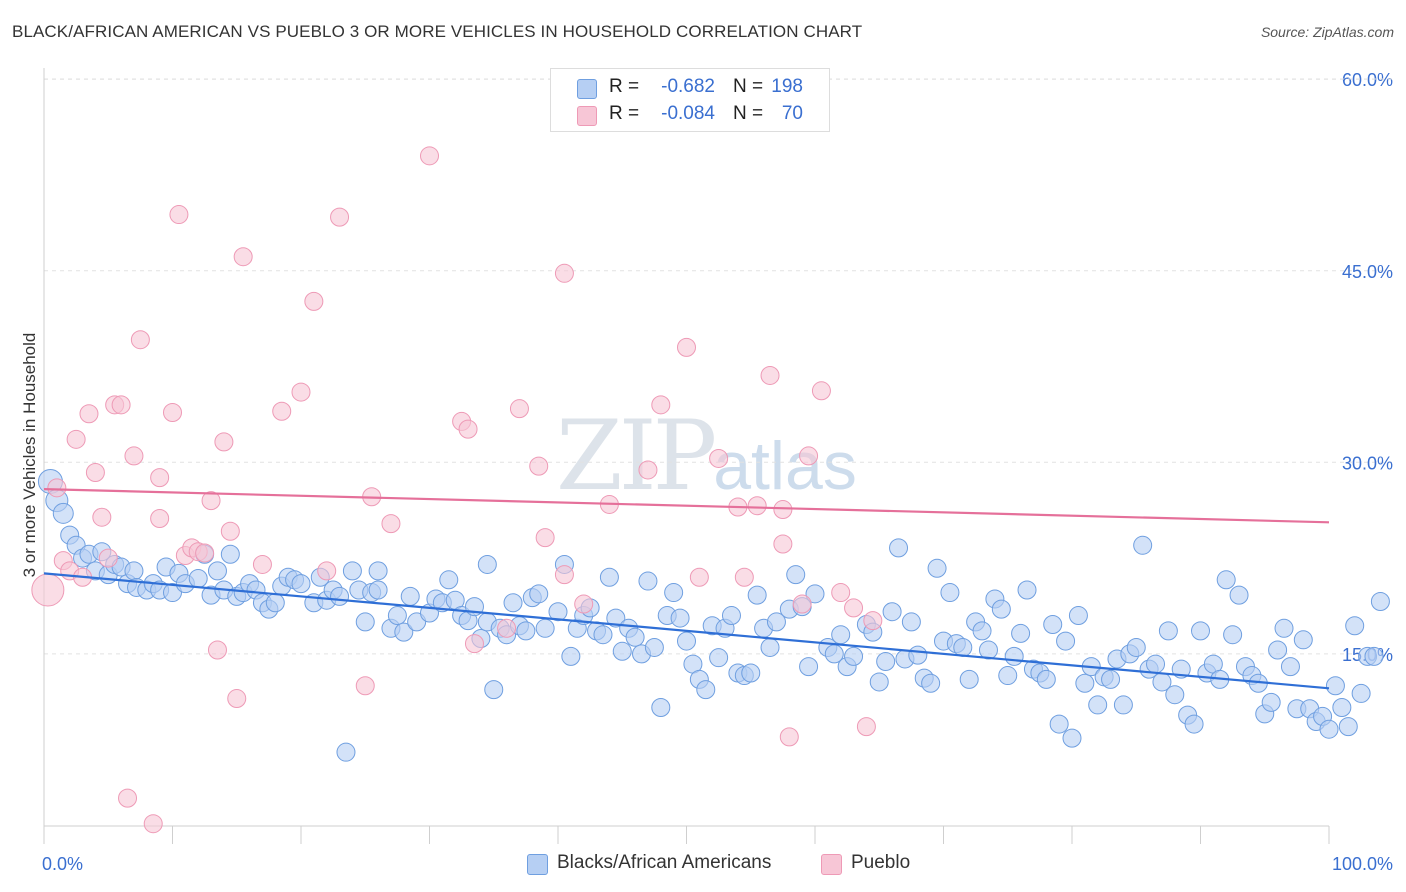 The height and width of the screenshot is (892, 1406). What do you see at coordinates (787, 86) in the screenshot?
I see `n-value: 198` at bounding box center [787, 86].